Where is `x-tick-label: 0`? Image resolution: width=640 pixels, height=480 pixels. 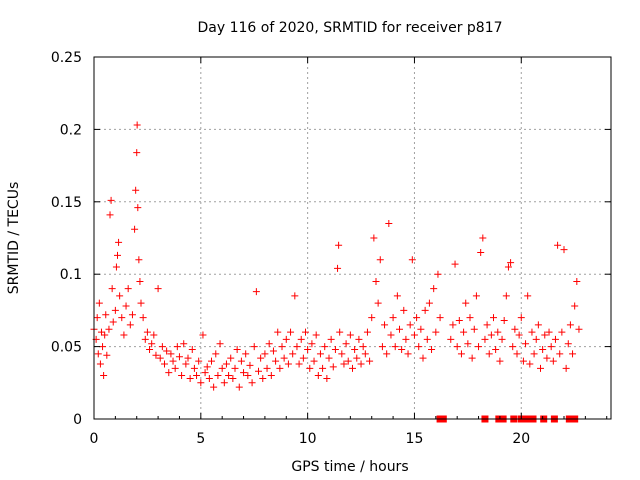
x-tick-label: 0 is located at coordinates (94, 439).